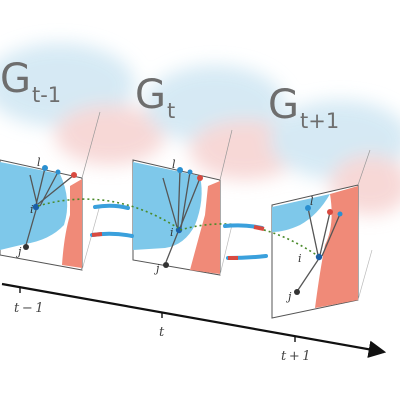 This screenshot has width=400, height=400. I want to click on graph-panel-2: i j l, so click(182, 202).